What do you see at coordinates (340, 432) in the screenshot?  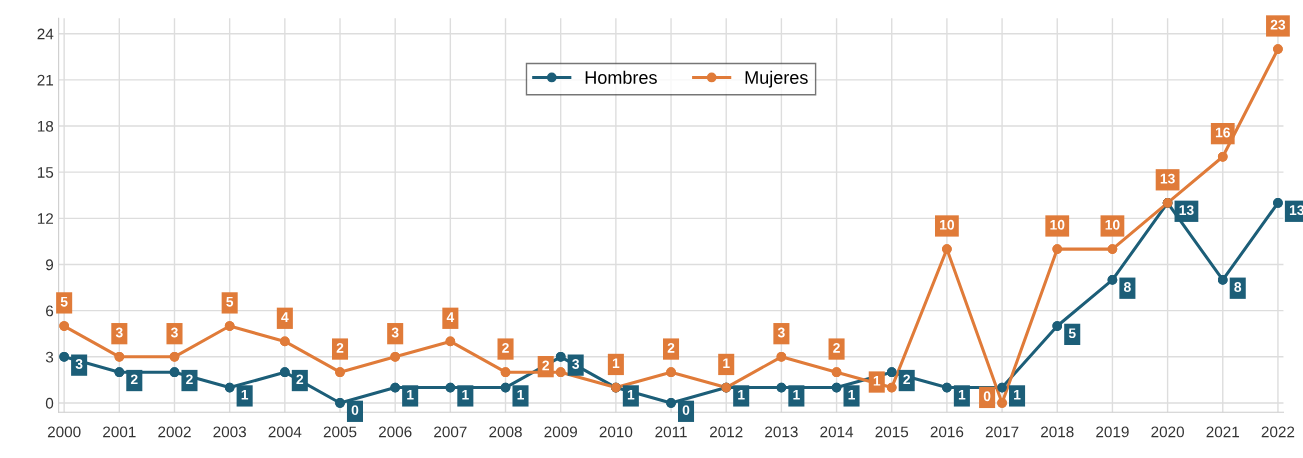 I see `x-tick-label: 2005` at bounding box center [340, 432].